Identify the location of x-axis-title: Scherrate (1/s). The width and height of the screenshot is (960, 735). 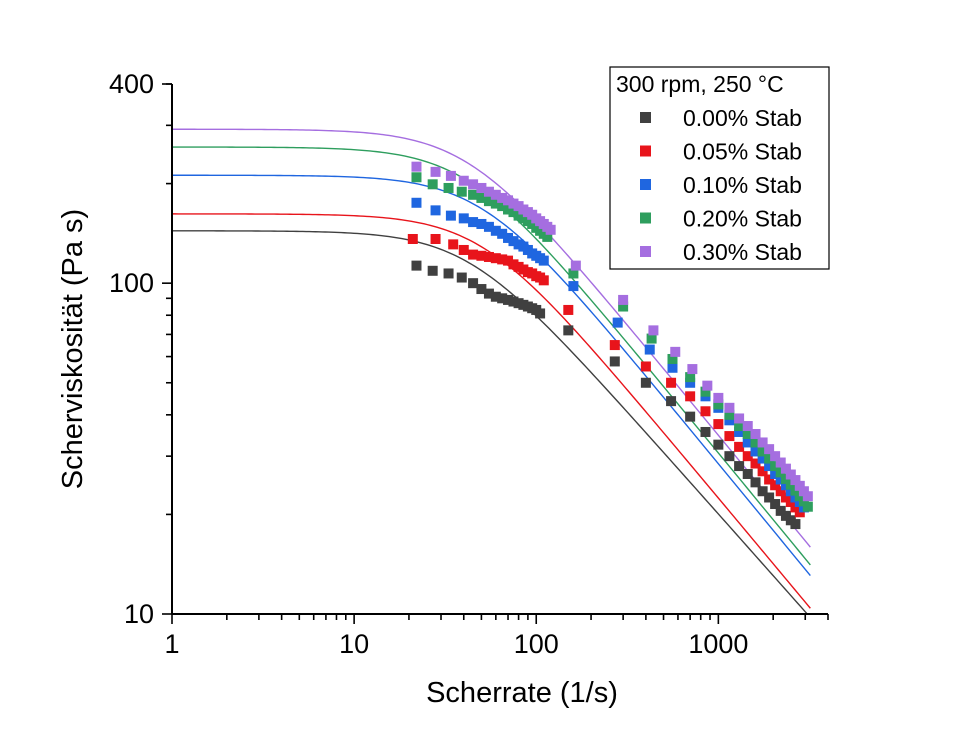
(522, 693).